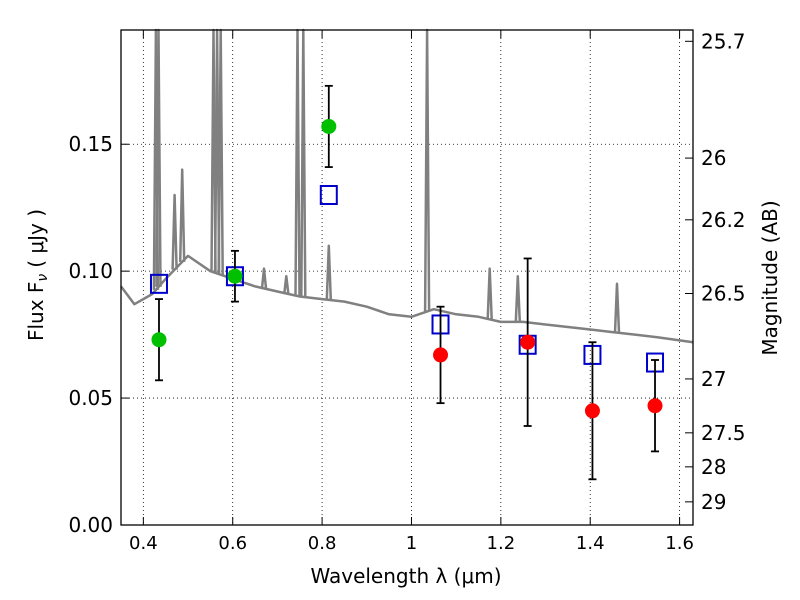 The height and width of the screenshot is (600, 800). Describe the element at coordinates (723, 220) in the screenshot. I see `y2-tick-label: 26.2` at that location.